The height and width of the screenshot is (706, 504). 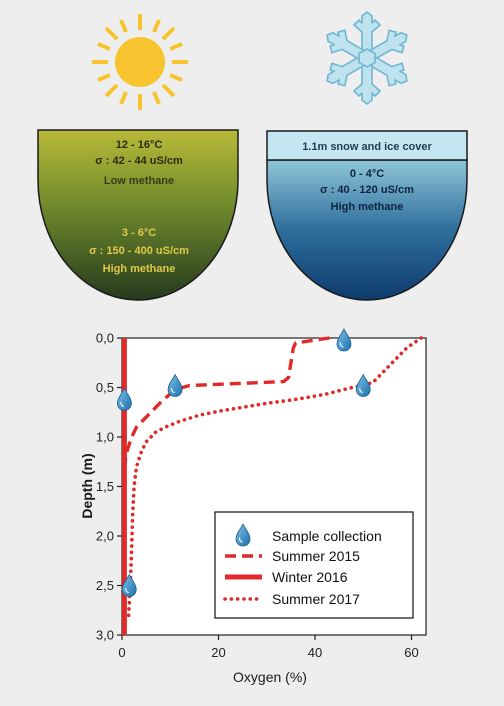 I want to click on summer-surface-temp: 12 - 16°C, so click(x=139, y=145).